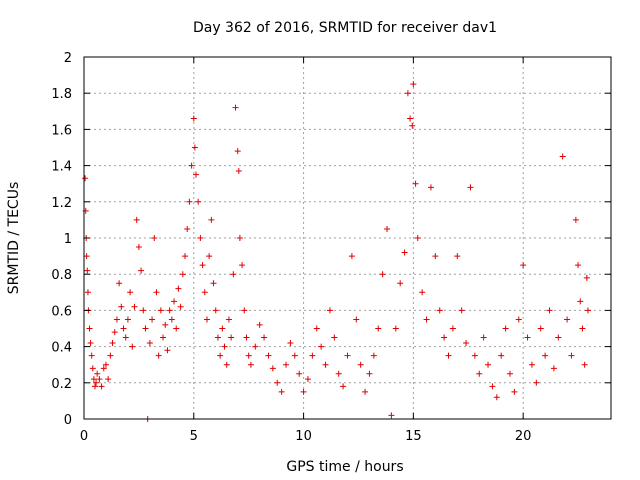 The height and width of the screenshot is (480, 640). I want to click on y-tick-label: 0.2, so click(61, 384).